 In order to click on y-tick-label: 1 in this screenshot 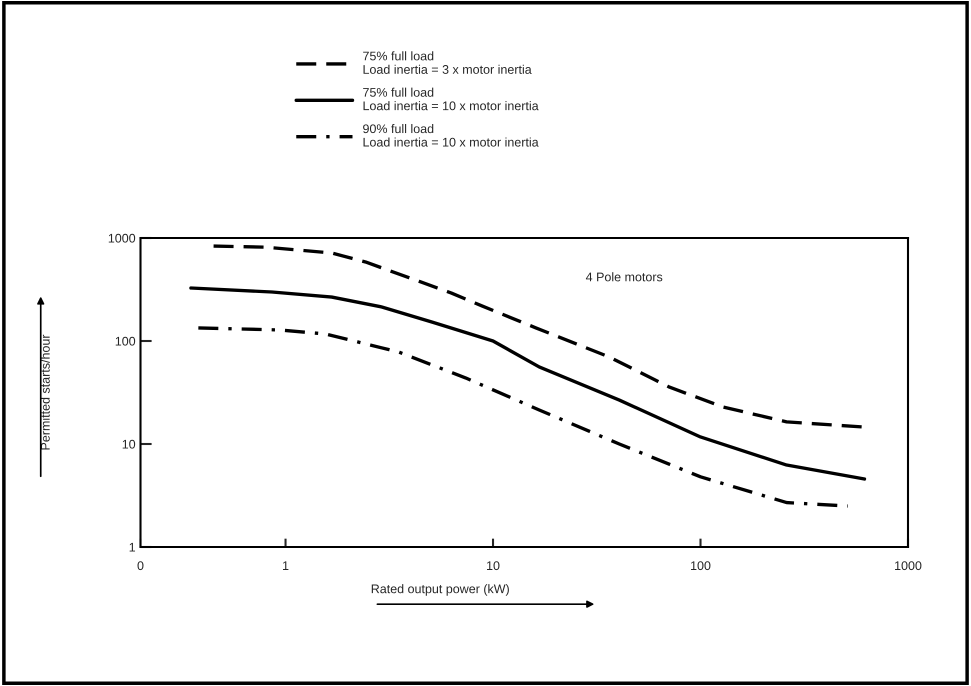, I will do `click(133, 547)`.